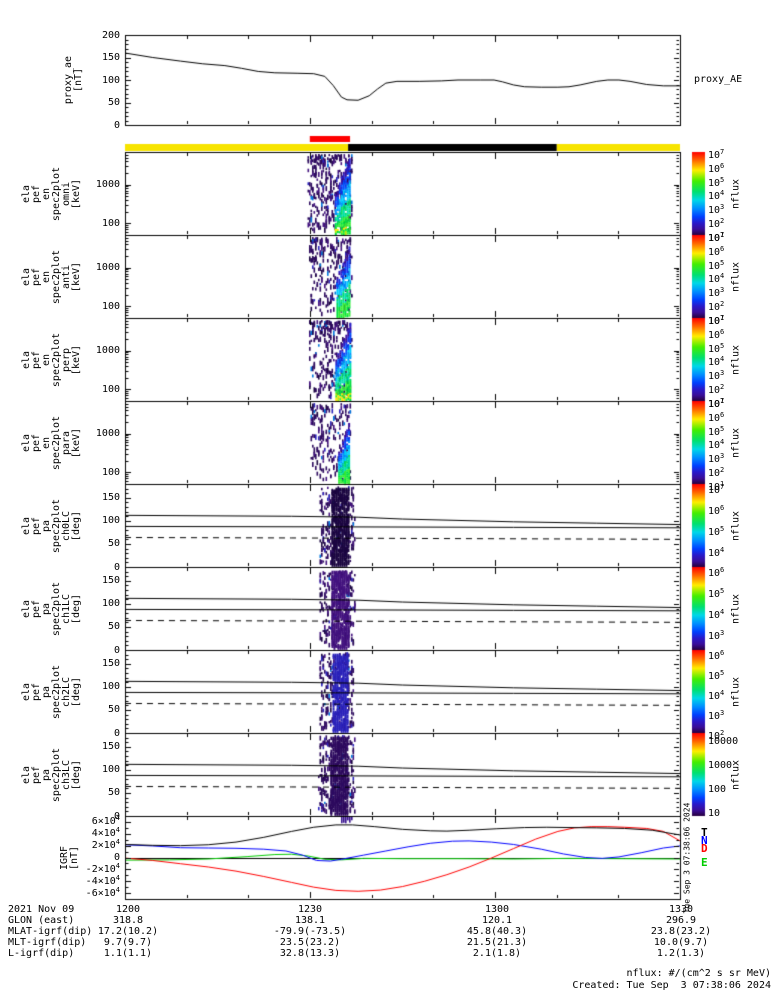 The image size is (775, 1000). Describe the element at coordinates (310, 909) in the screenshot. I see `x-tick-label: 1230` at that location.